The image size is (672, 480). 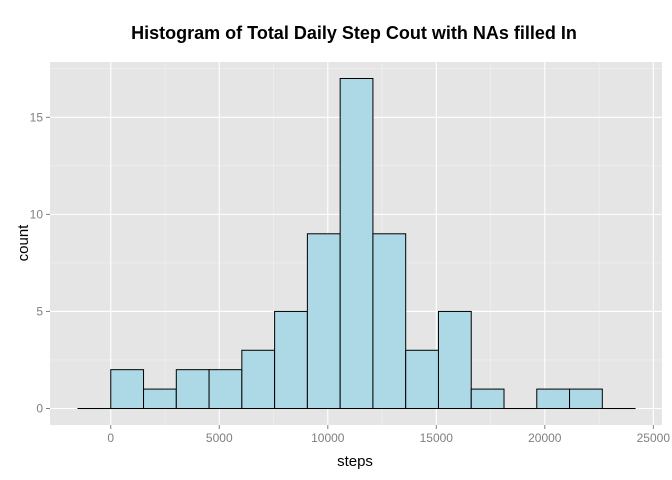 What do you see at coordinates (355, 461) in the screenshot?
I see `x-axis-label: steps` at bounding box center [355, 461].